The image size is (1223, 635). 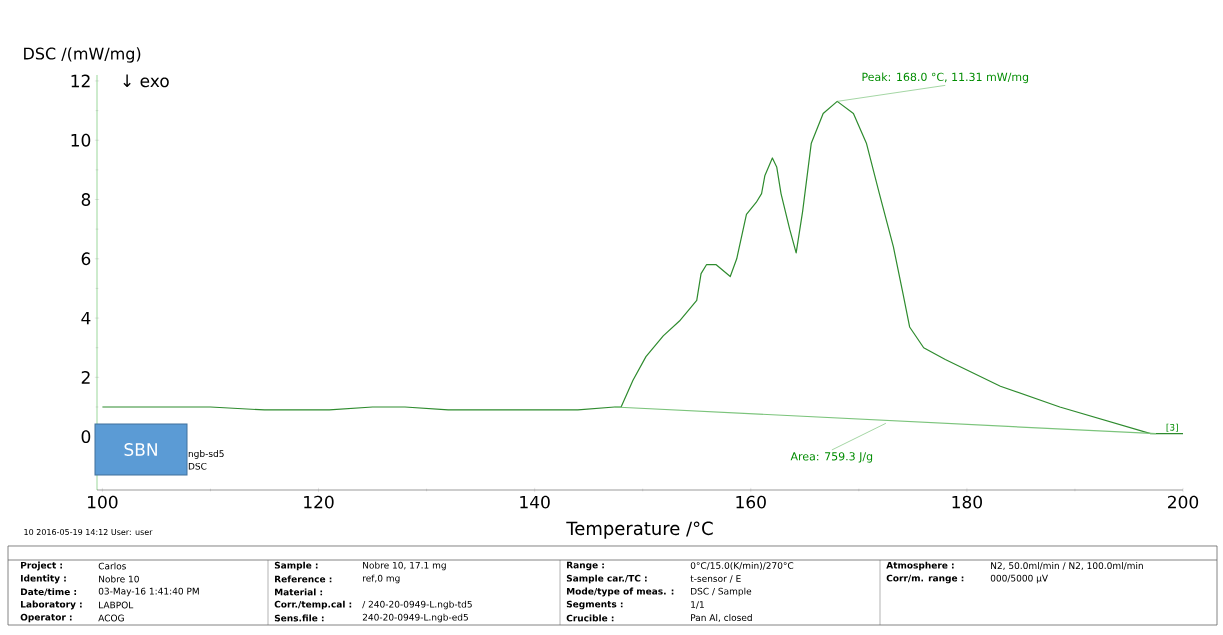 I want to click on text: Laboratory :, so click(x=51, y=605).